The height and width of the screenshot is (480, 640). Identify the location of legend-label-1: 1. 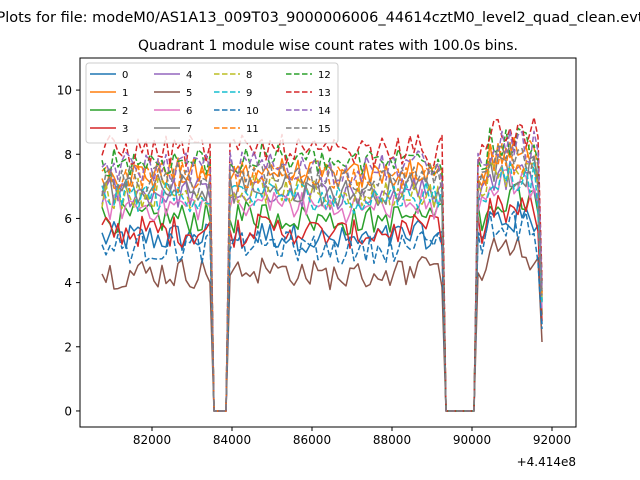
(125, 93).